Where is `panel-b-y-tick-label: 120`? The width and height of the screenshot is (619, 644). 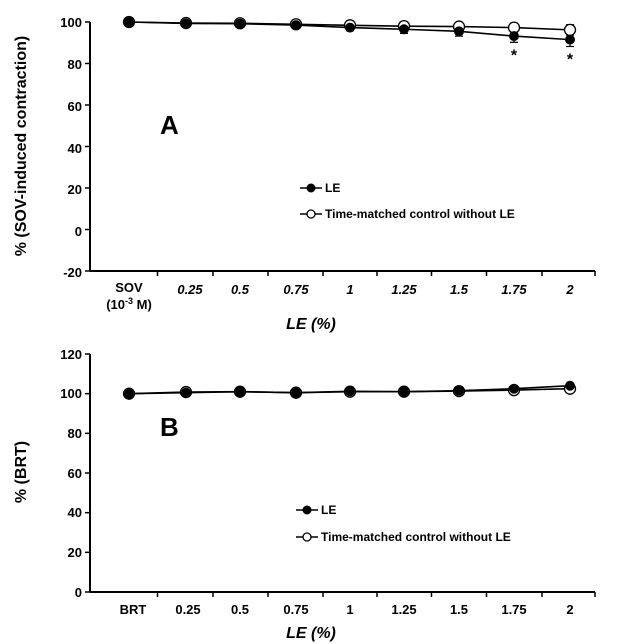
panel-b-y-tick-label: 120 is located at coordinates (71, 354).